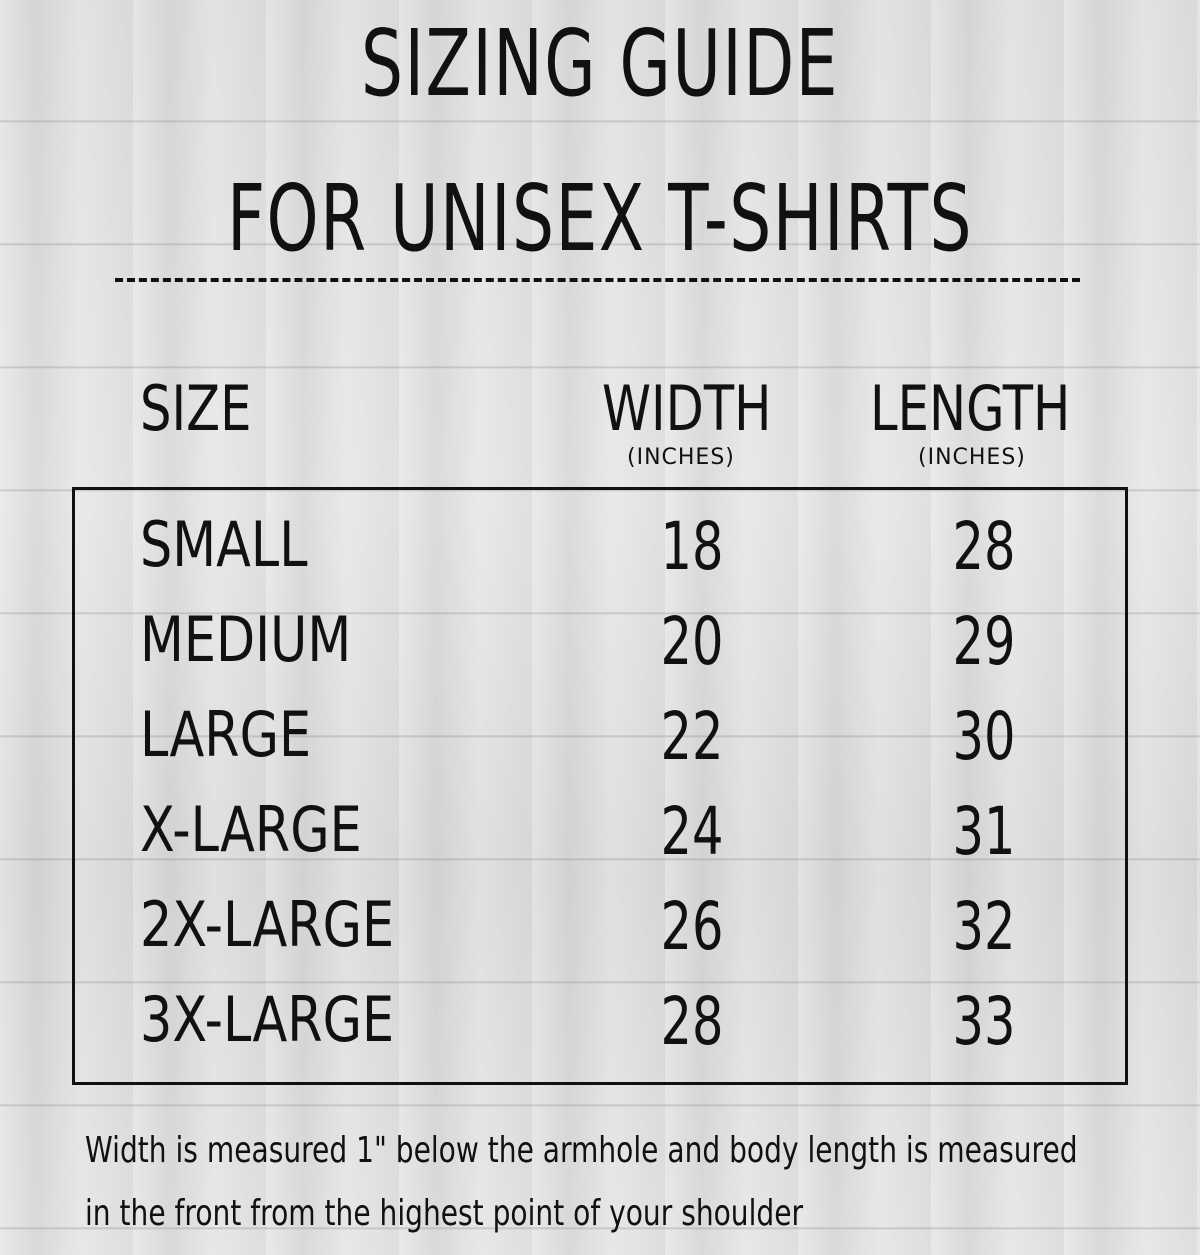 The height and width of the screenshot is (1255, 1200). Describe the element at coordinates (600, 648) in the screenshot. I see `table-row: MEDIUM 20 29` at that location.